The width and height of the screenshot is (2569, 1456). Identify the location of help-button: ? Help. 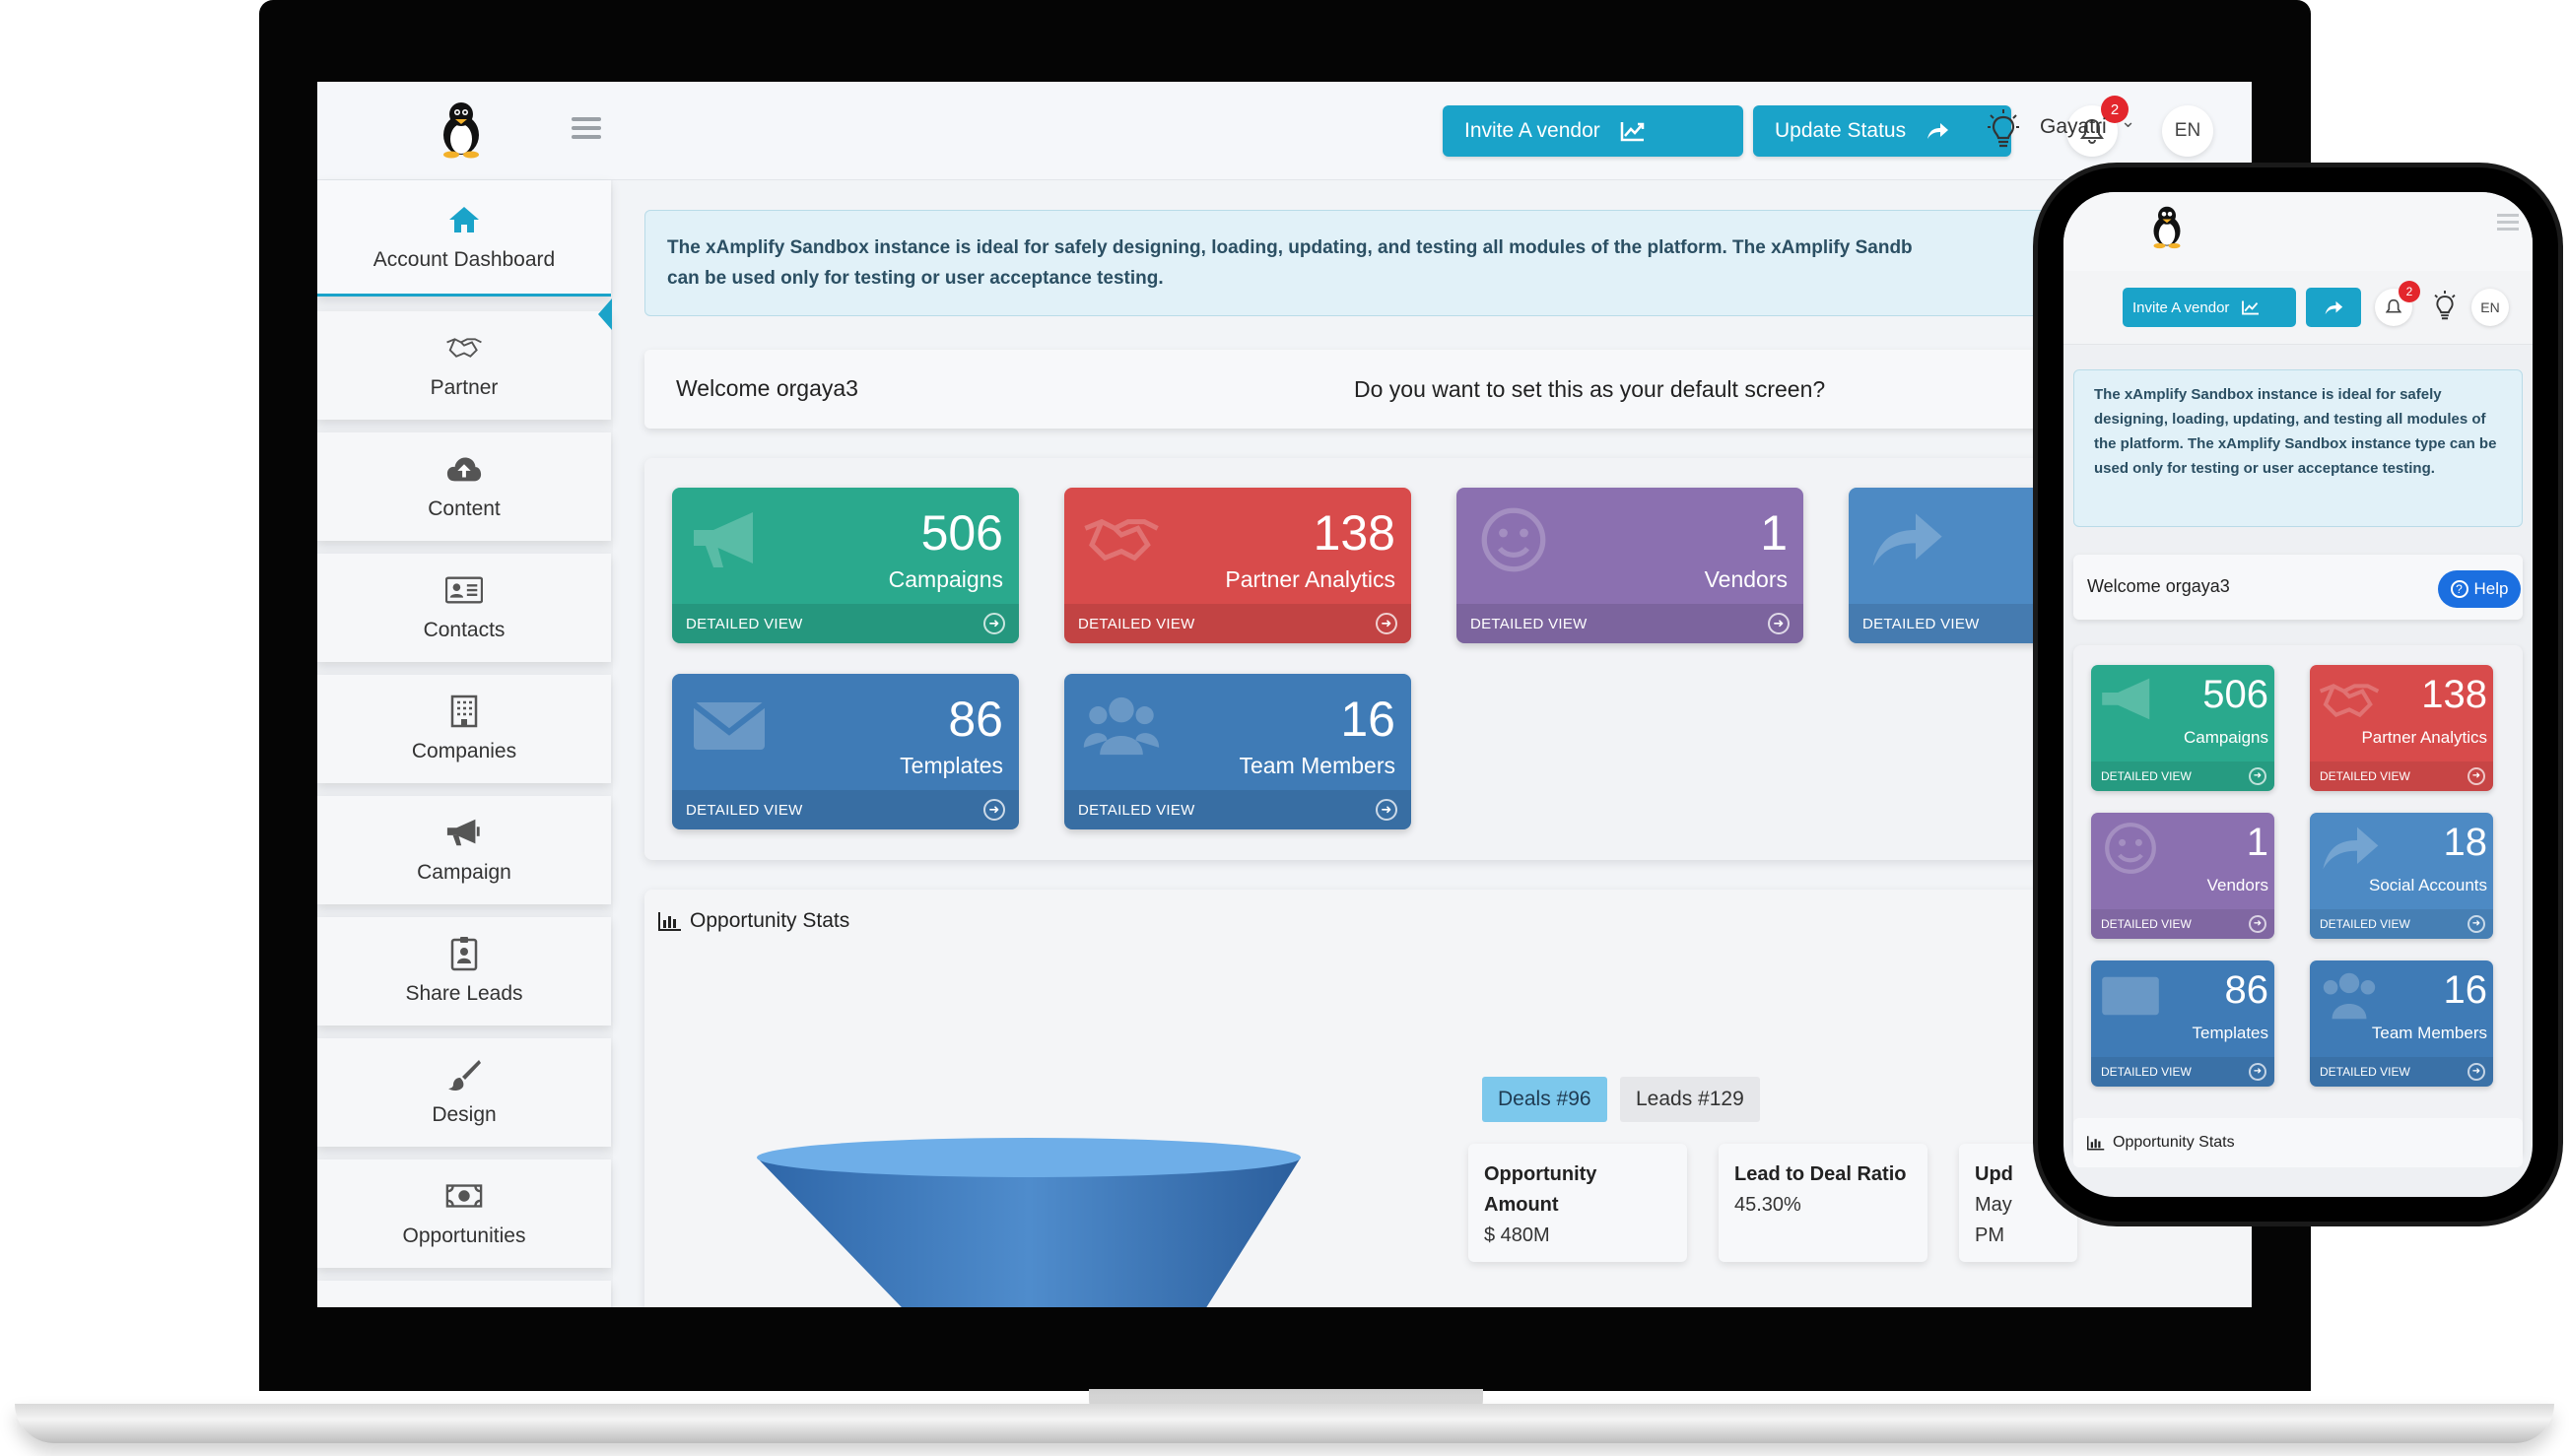
(2479, 589).